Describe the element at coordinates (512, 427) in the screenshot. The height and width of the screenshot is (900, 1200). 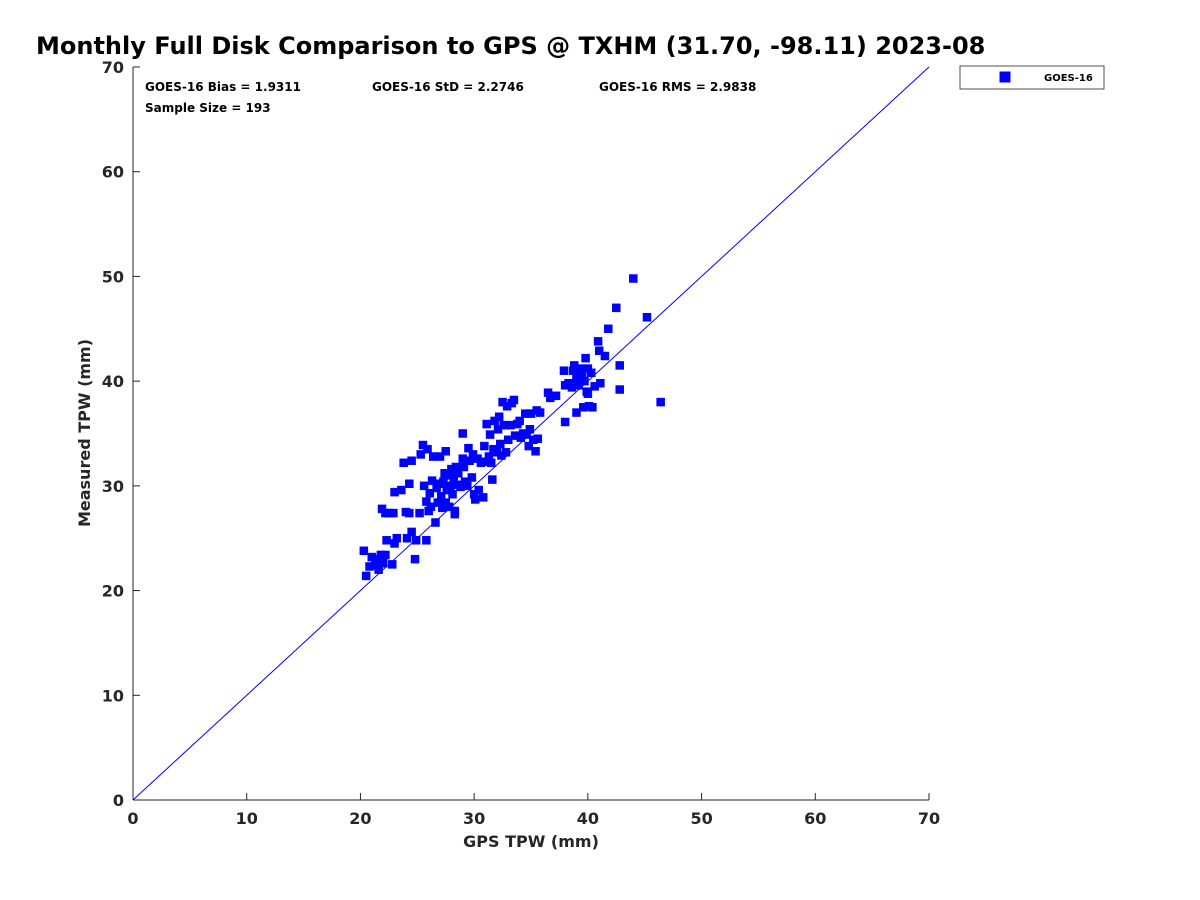
I see `data-points` at that location.